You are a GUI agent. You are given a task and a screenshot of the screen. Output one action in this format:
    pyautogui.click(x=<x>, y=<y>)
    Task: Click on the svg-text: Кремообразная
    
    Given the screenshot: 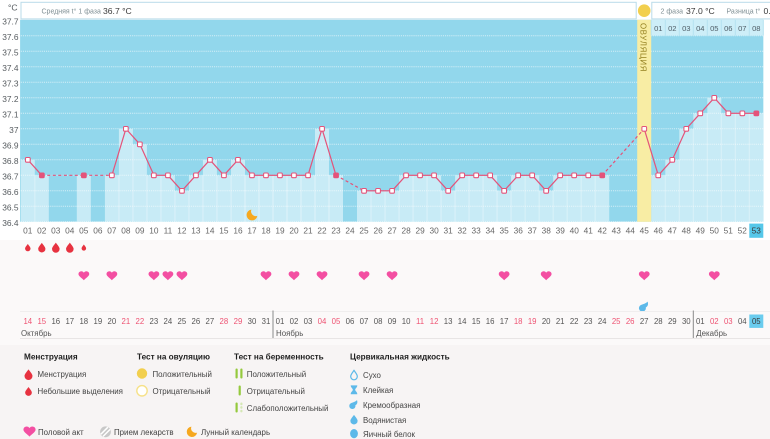 What is the action you would take?
    pyautogui.click(x=391, y=405)
    